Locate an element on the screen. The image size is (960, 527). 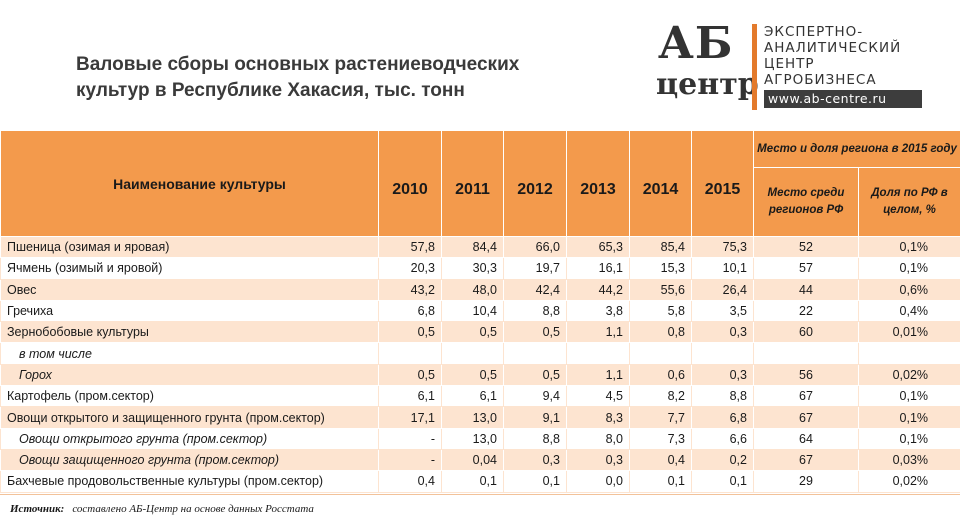
value-cell: 15,3 is located at coordinates (660, 268).